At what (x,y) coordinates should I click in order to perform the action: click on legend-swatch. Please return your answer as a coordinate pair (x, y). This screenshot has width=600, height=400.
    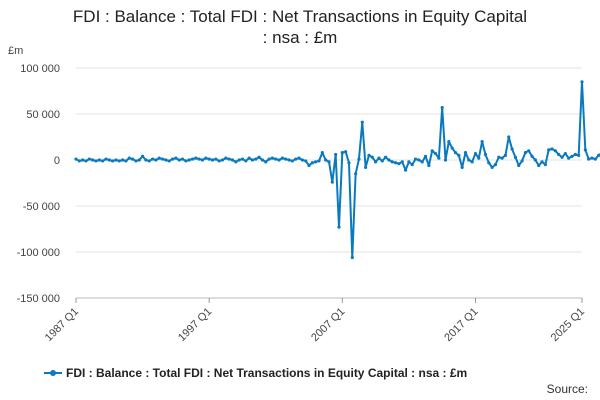
    Looking at the image, I should click on (53, 373).